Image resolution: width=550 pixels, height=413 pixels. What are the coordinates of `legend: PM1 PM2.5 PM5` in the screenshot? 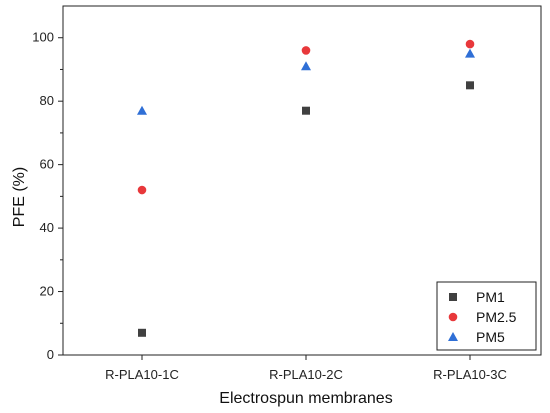 It's located at (486, 316).